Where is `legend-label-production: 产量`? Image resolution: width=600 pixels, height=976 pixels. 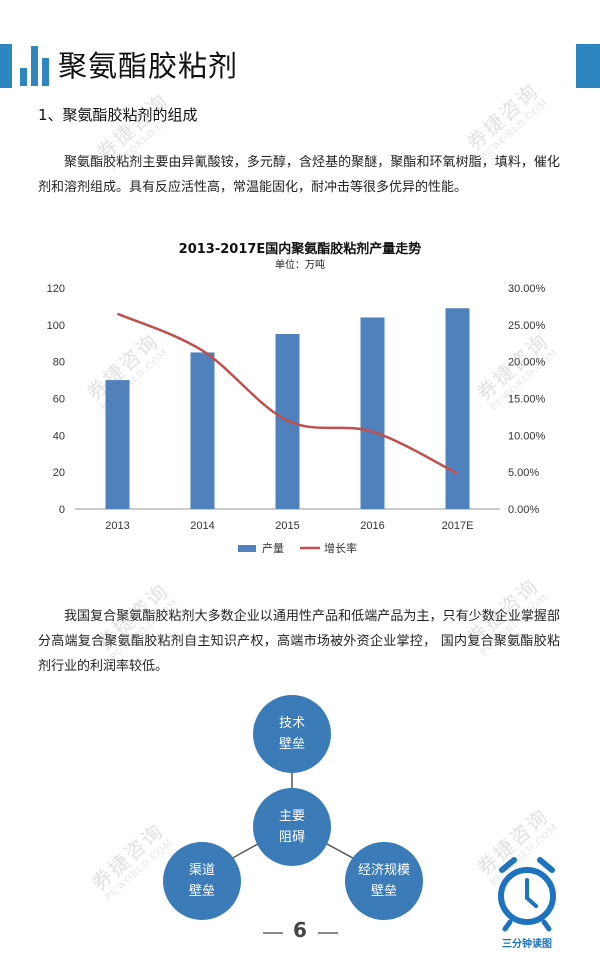
legend-label-production: 产量 is located at coordinates (273, 548).